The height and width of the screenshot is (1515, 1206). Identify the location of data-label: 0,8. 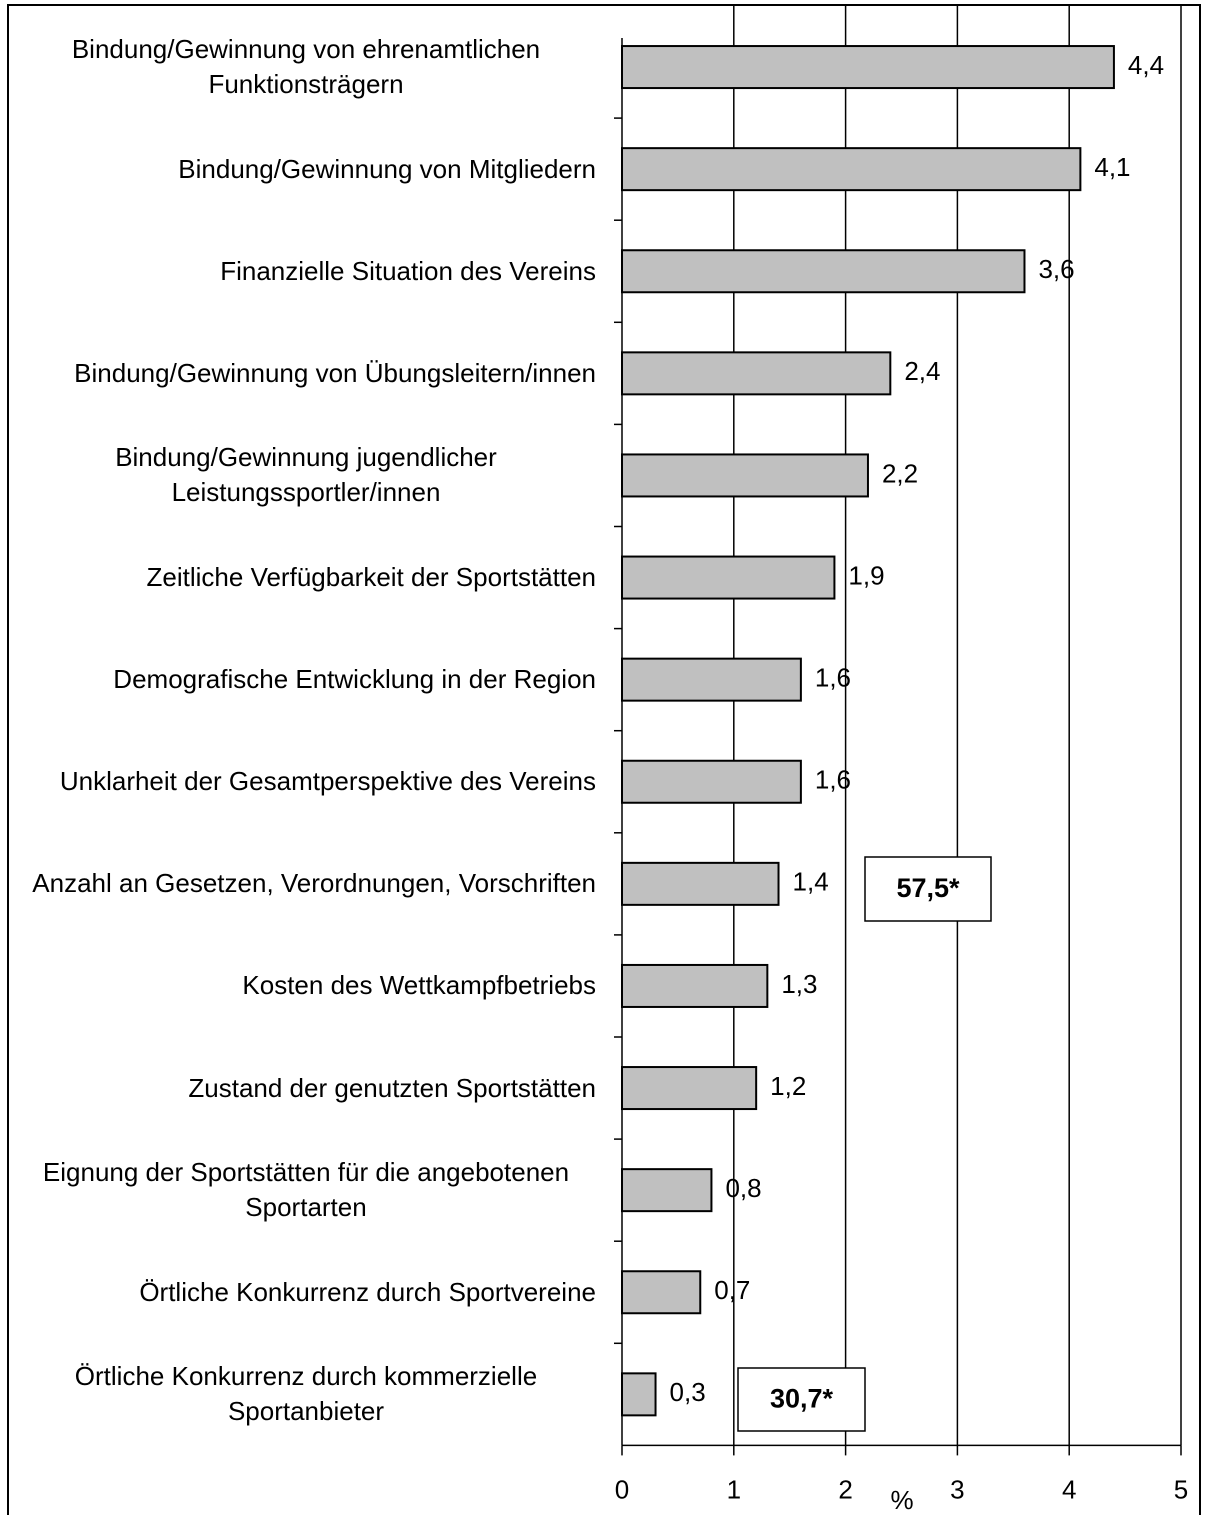
(743, 1188).